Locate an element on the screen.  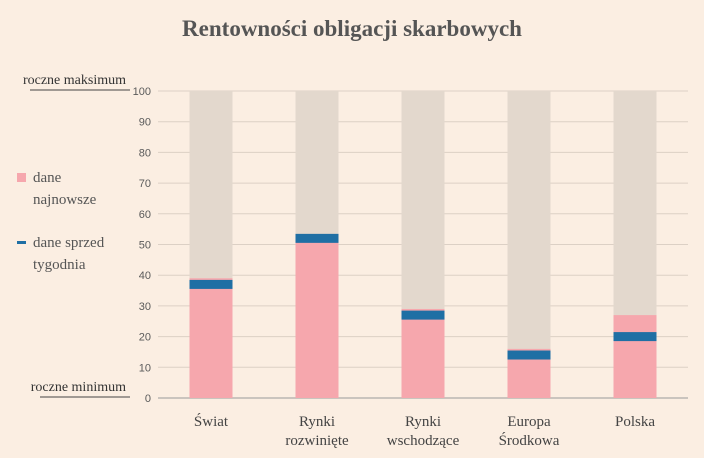
y-tick-label: 30 is located at coordinates (145, 307).